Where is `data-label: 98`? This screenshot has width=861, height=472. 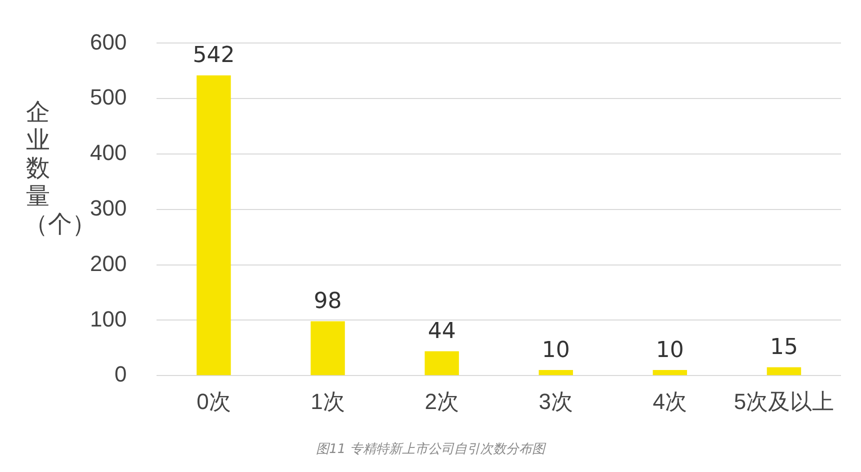 data-label: 98 is located at coordinates (328, 301).